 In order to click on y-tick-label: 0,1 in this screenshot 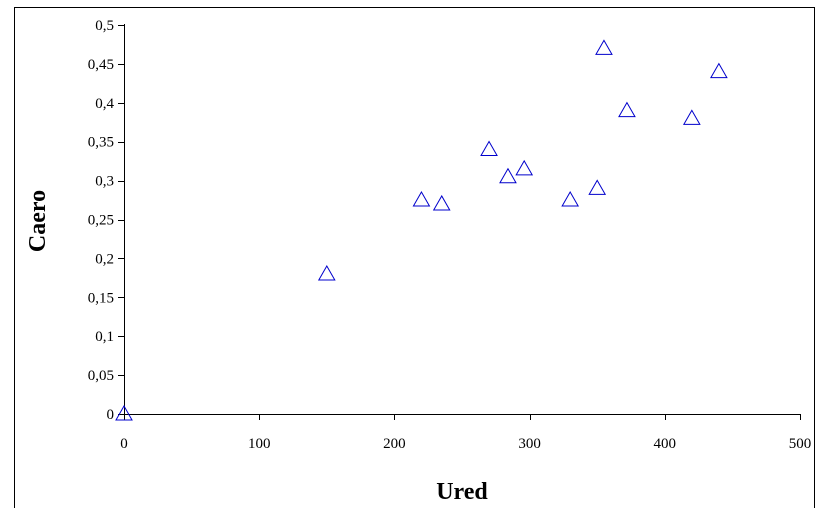, I will do `click(104, 337)`.